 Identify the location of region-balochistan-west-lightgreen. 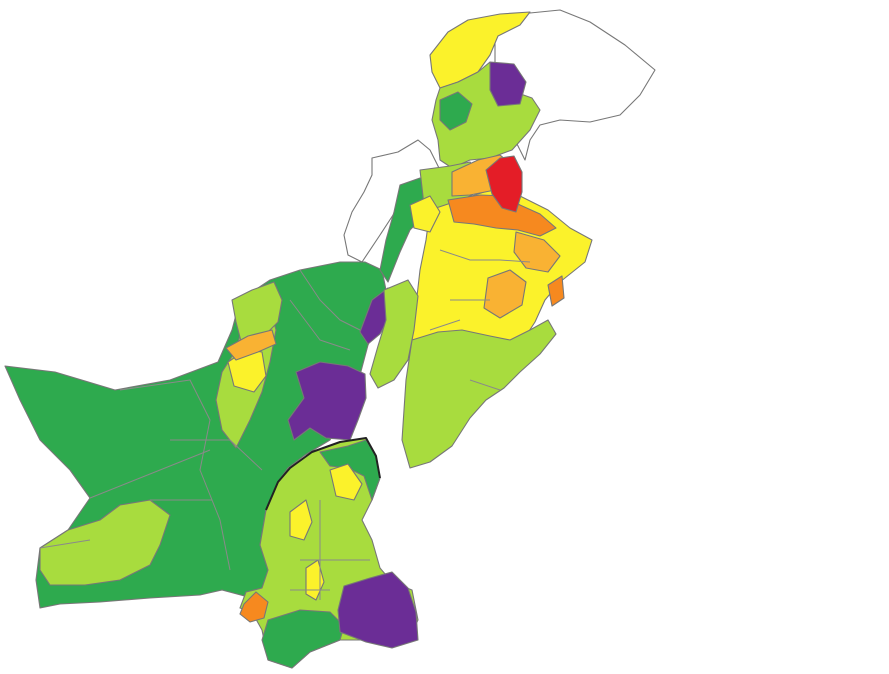
(105, 542).